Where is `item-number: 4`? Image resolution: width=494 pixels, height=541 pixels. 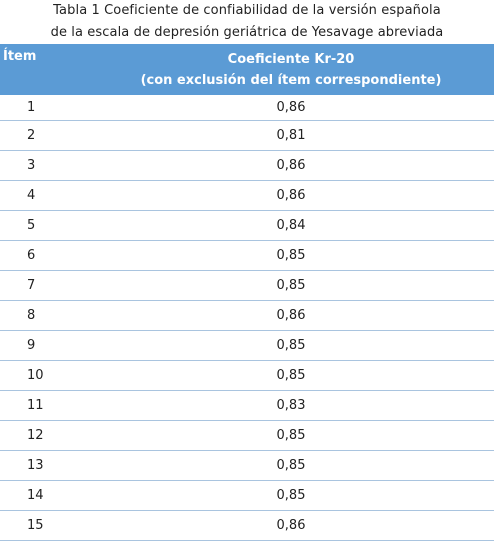
item-number: 4 is located at coordinates (44, 195).